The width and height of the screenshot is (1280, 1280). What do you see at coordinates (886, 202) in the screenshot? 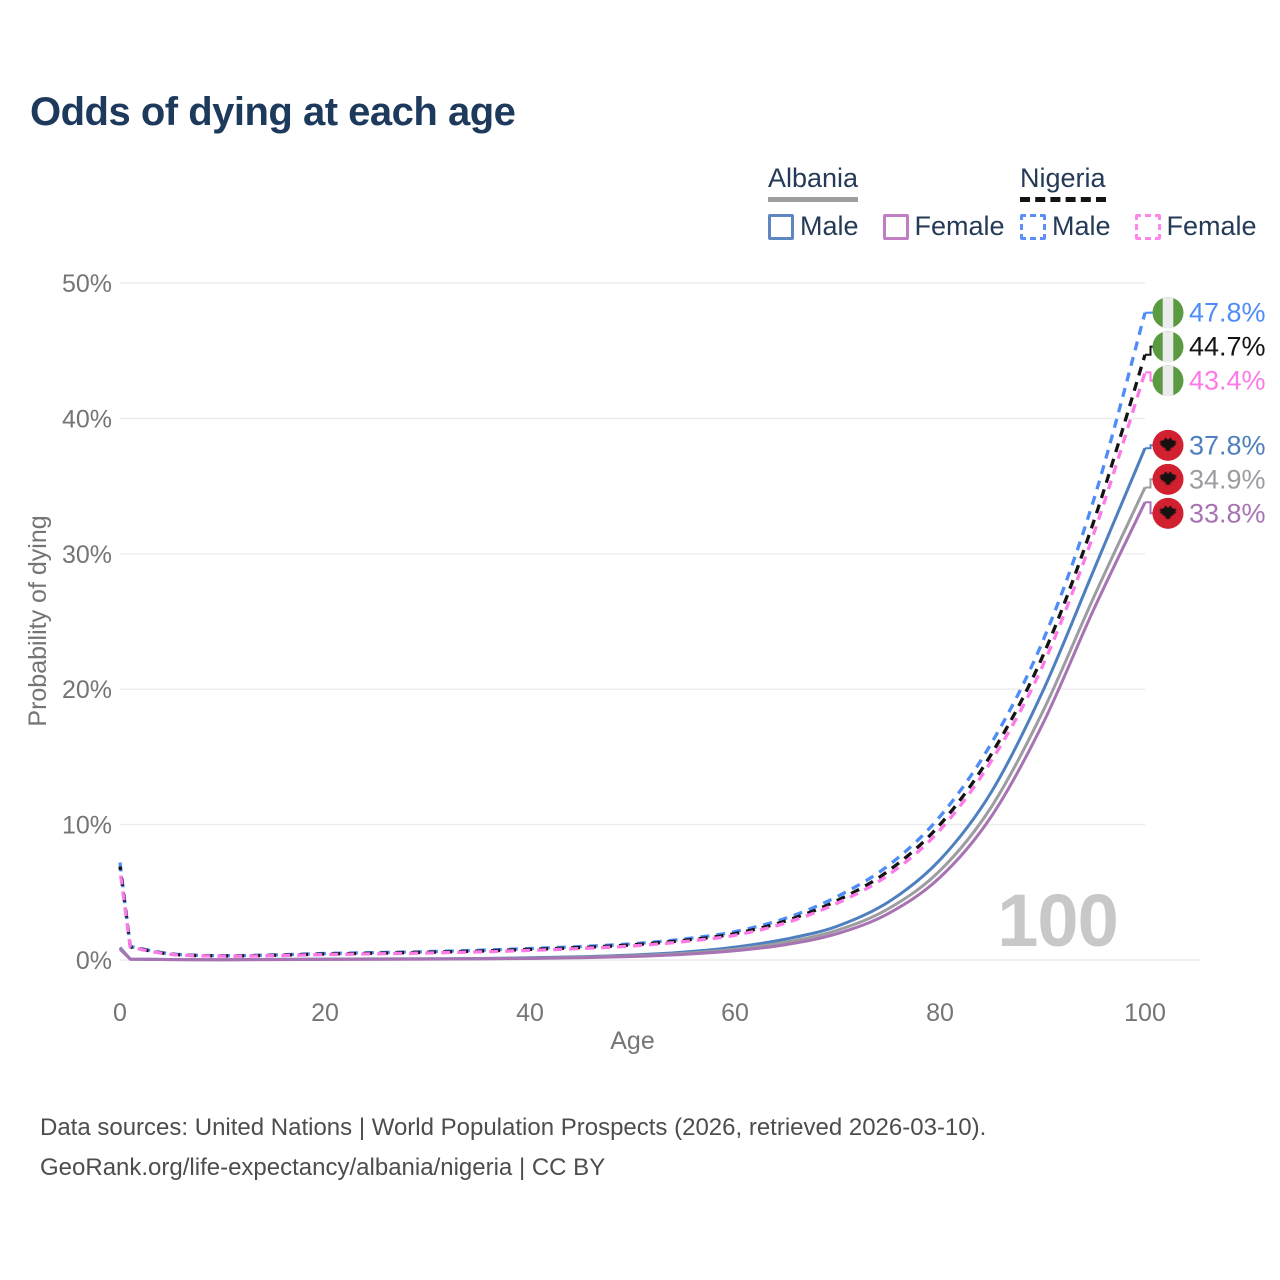
I see `legend-group-albania: Albania Male Female` at bounding box center [886, 202].